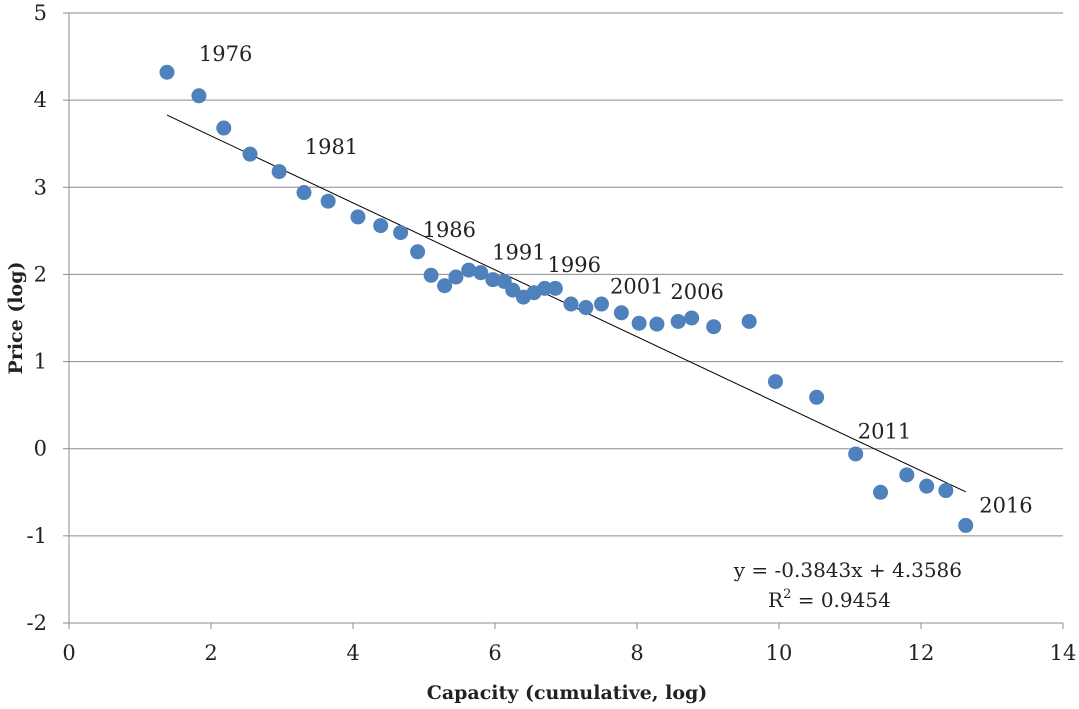  Describe the element at coordinates (352, 653) in the screenshot. I see `x-tick-label: 4` at that location.